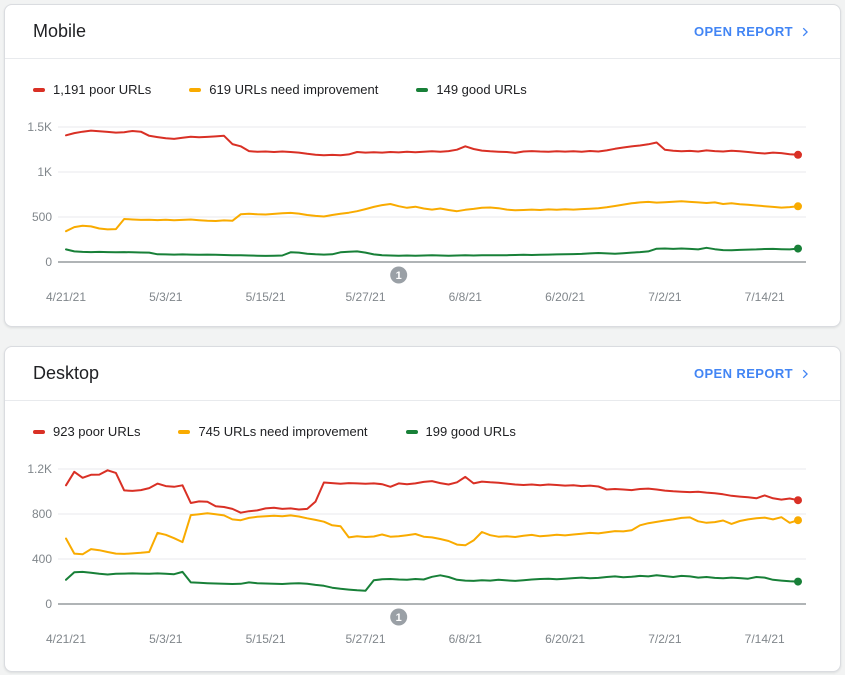  I want to click on y-axis-label: 1.5K, so click(39, 127).